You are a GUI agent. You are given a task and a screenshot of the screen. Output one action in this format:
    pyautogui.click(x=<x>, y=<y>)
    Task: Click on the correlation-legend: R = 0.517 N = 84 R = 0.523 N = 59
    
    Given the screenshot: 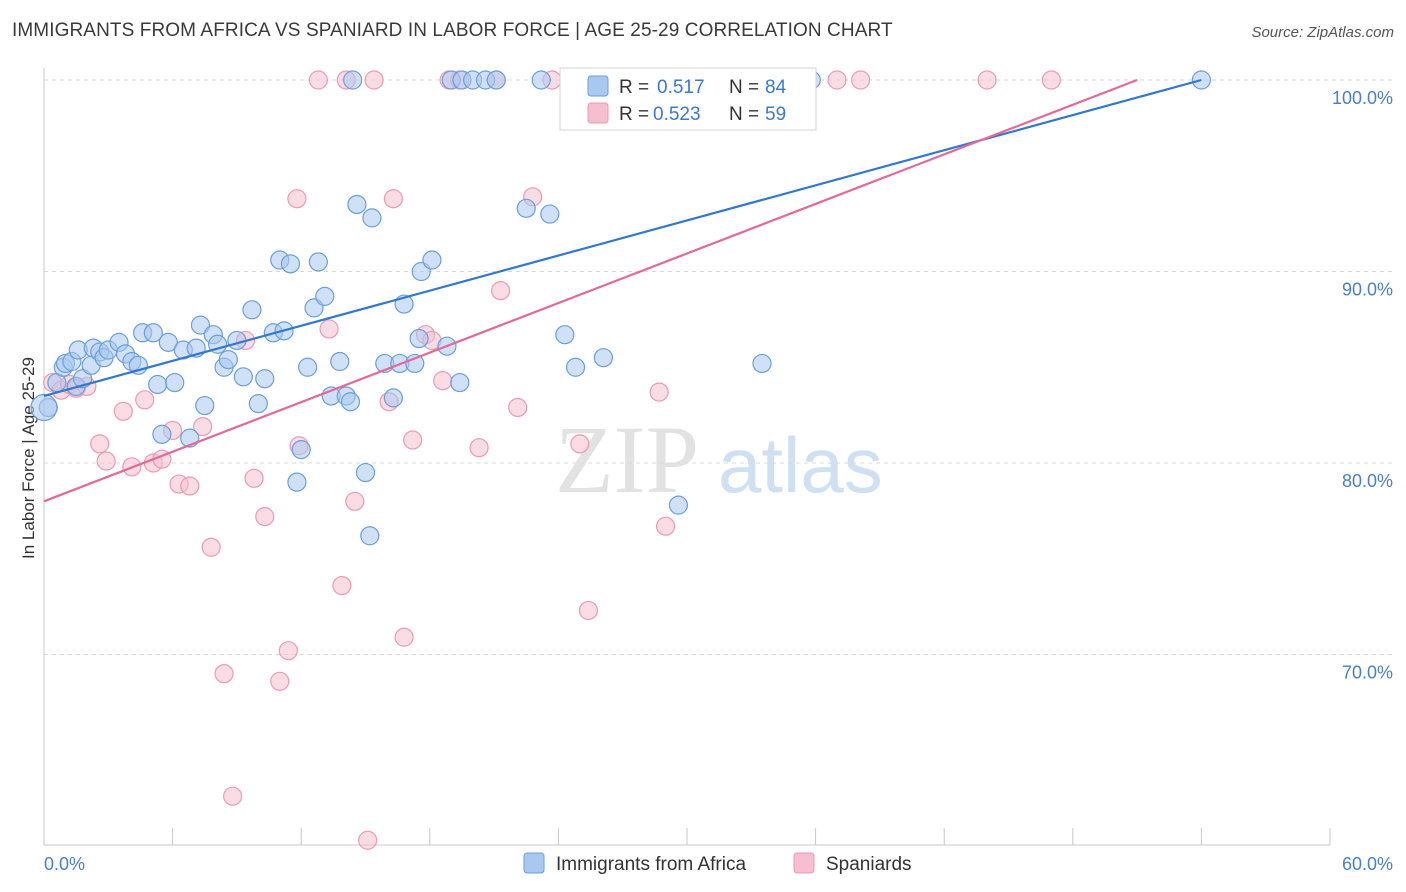 What is the action you would take?
    pyautogui.click(x=688, y=99)
    